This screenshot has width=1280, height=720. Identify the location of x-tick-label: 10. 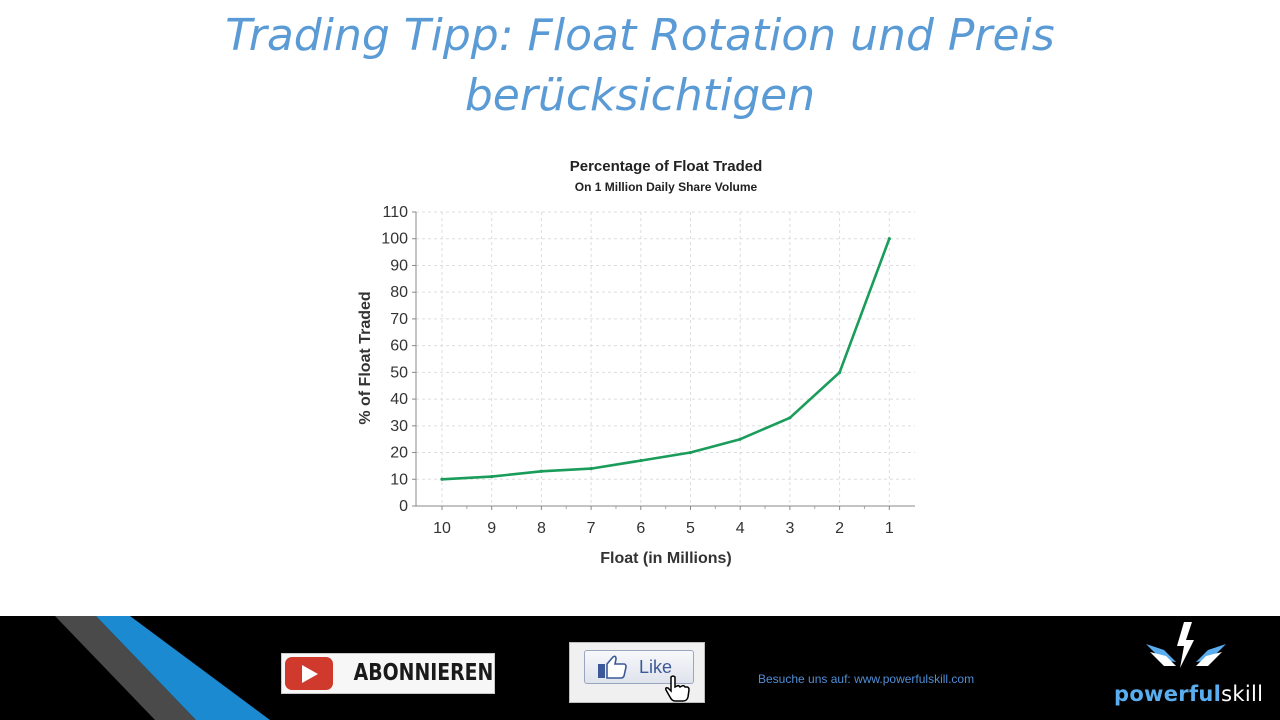
(442, 528).